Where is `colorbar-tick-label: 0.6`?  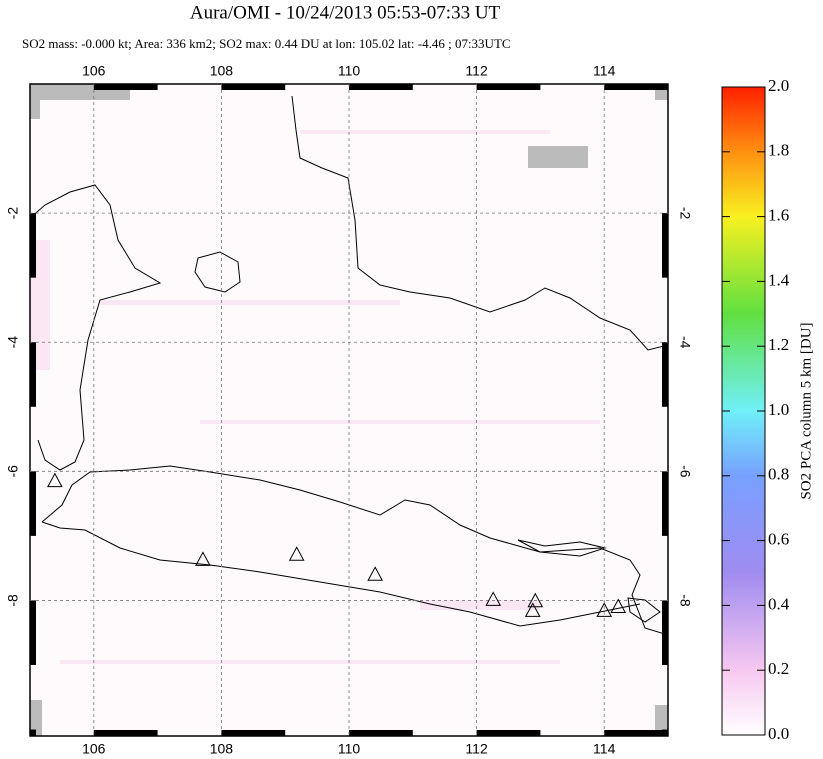 colorbar-tick-label: 0.6 is located at coordinates (778, 539).